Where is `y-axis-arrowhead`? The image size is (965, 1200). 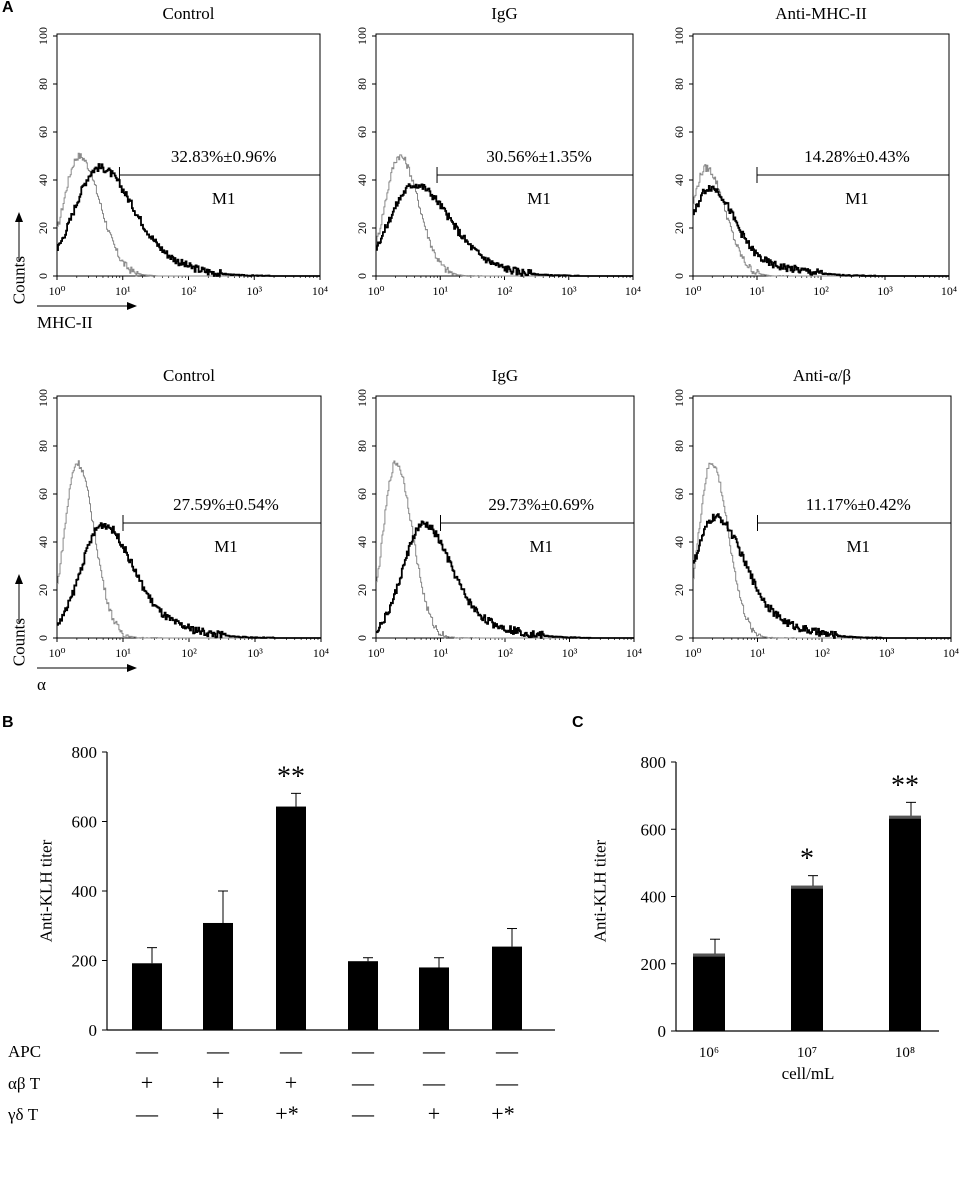 y-axis-arrowhead is located at coordinates (19, 217).